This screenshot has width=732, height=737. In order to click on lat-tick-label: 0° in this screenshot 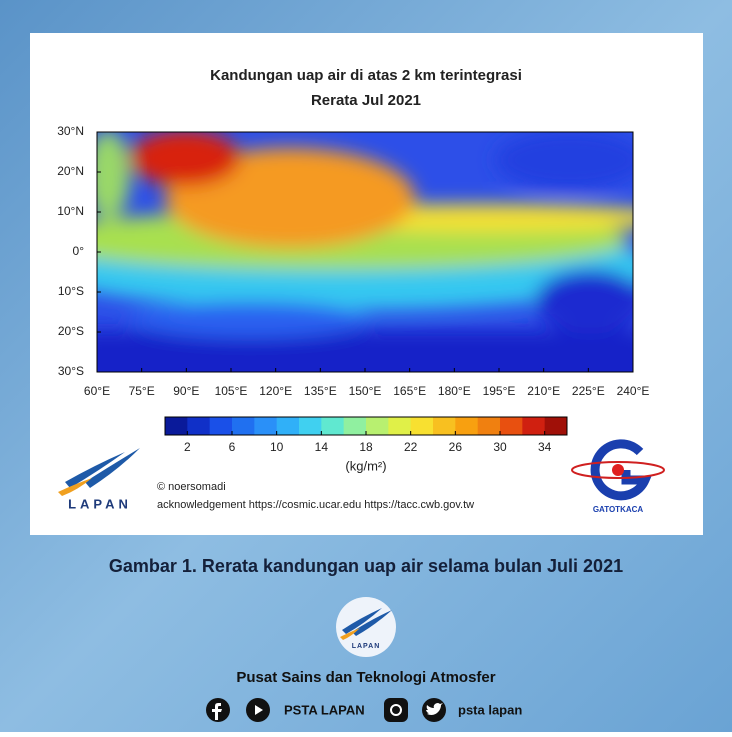, I will do `click(79, 251)`.